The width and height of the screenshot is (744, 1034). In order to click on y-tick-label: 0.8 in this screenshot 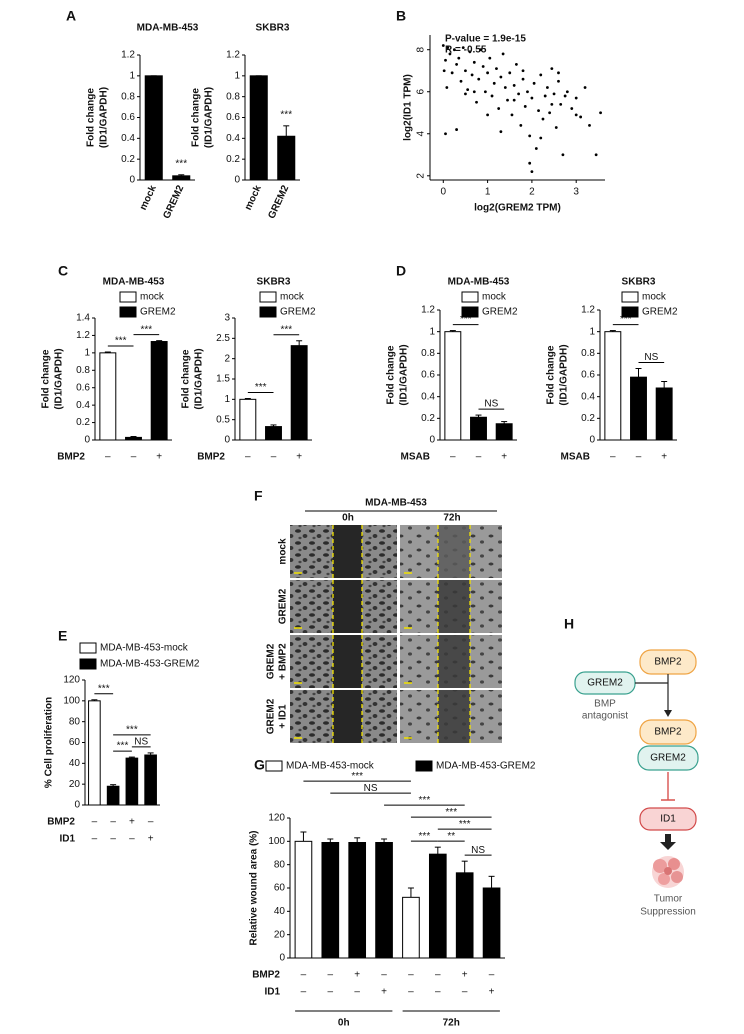, I will do `click(588, 353)`.